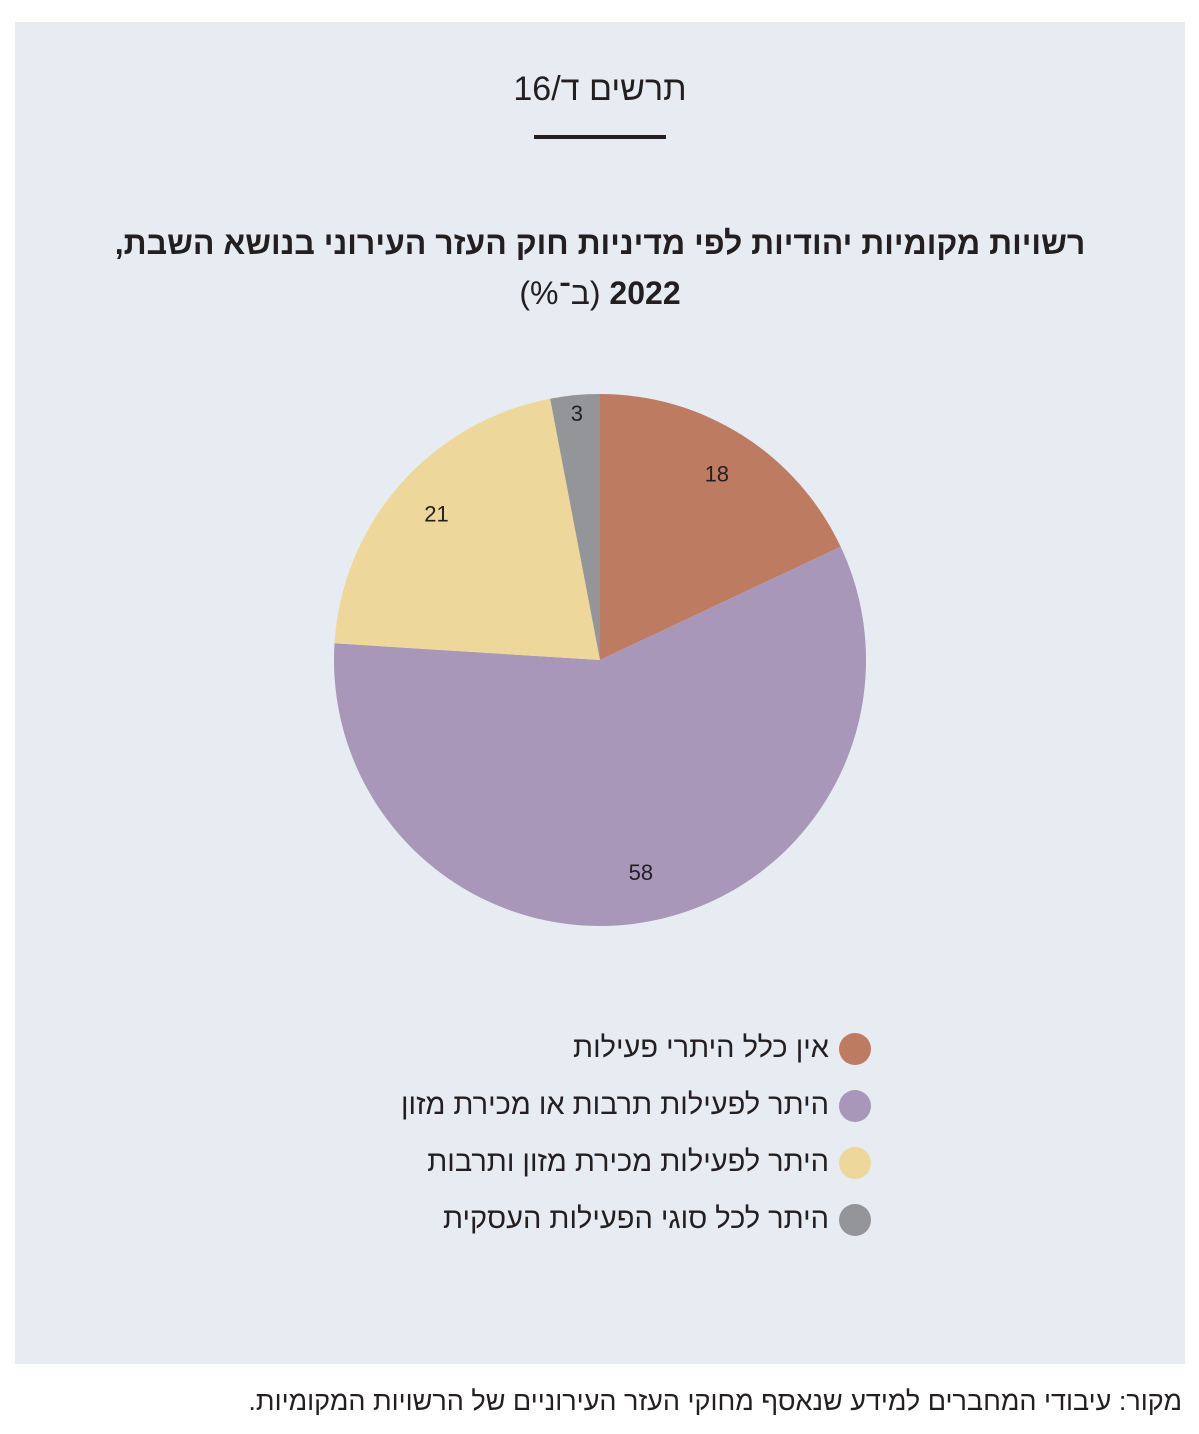  I want to click on pie-slice-label-2: 21, so click(436, 514).